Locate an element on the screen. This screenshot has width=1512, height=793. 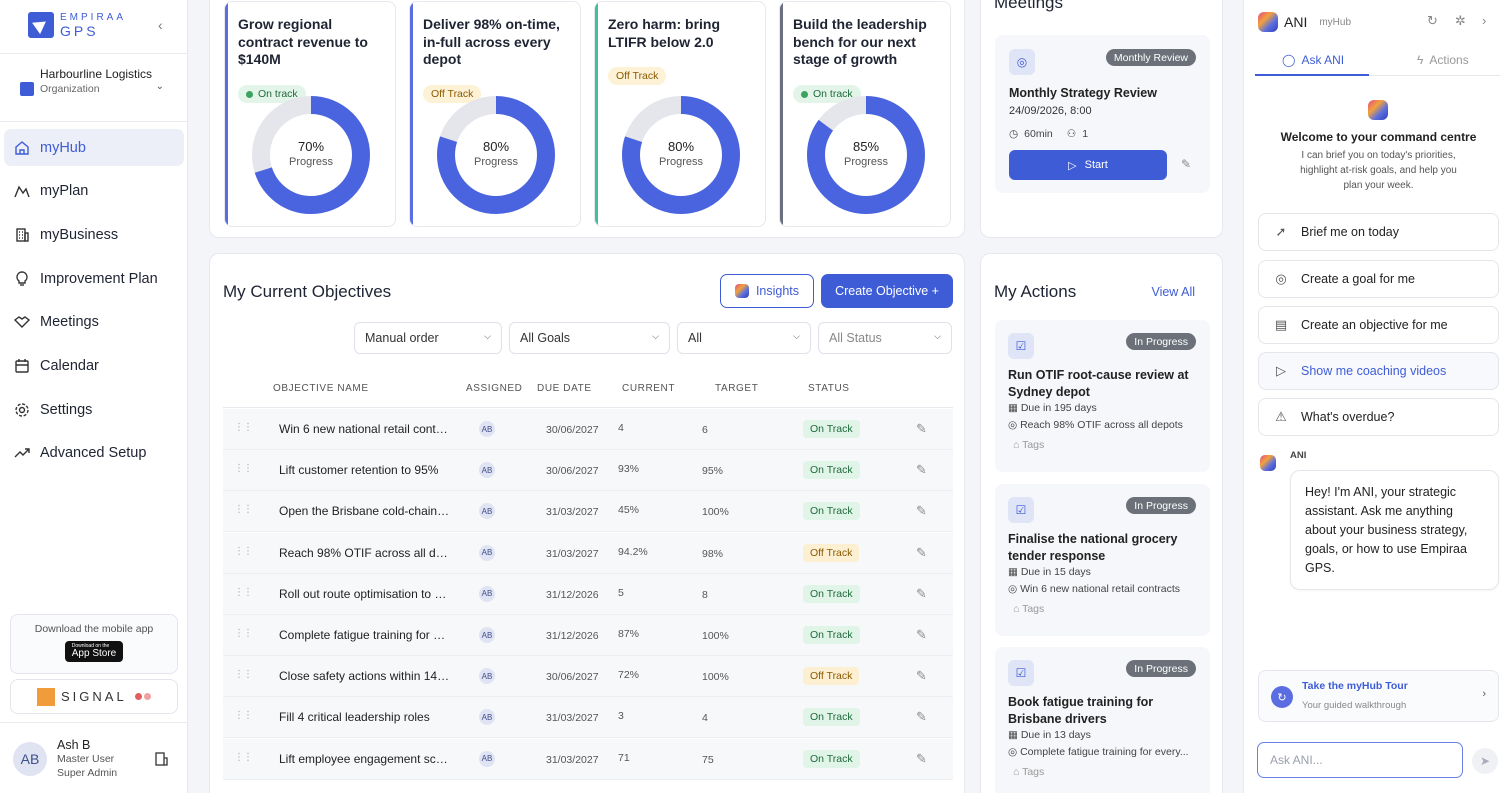
tour-icon: ↻ is located at coordinates (1282, 697).